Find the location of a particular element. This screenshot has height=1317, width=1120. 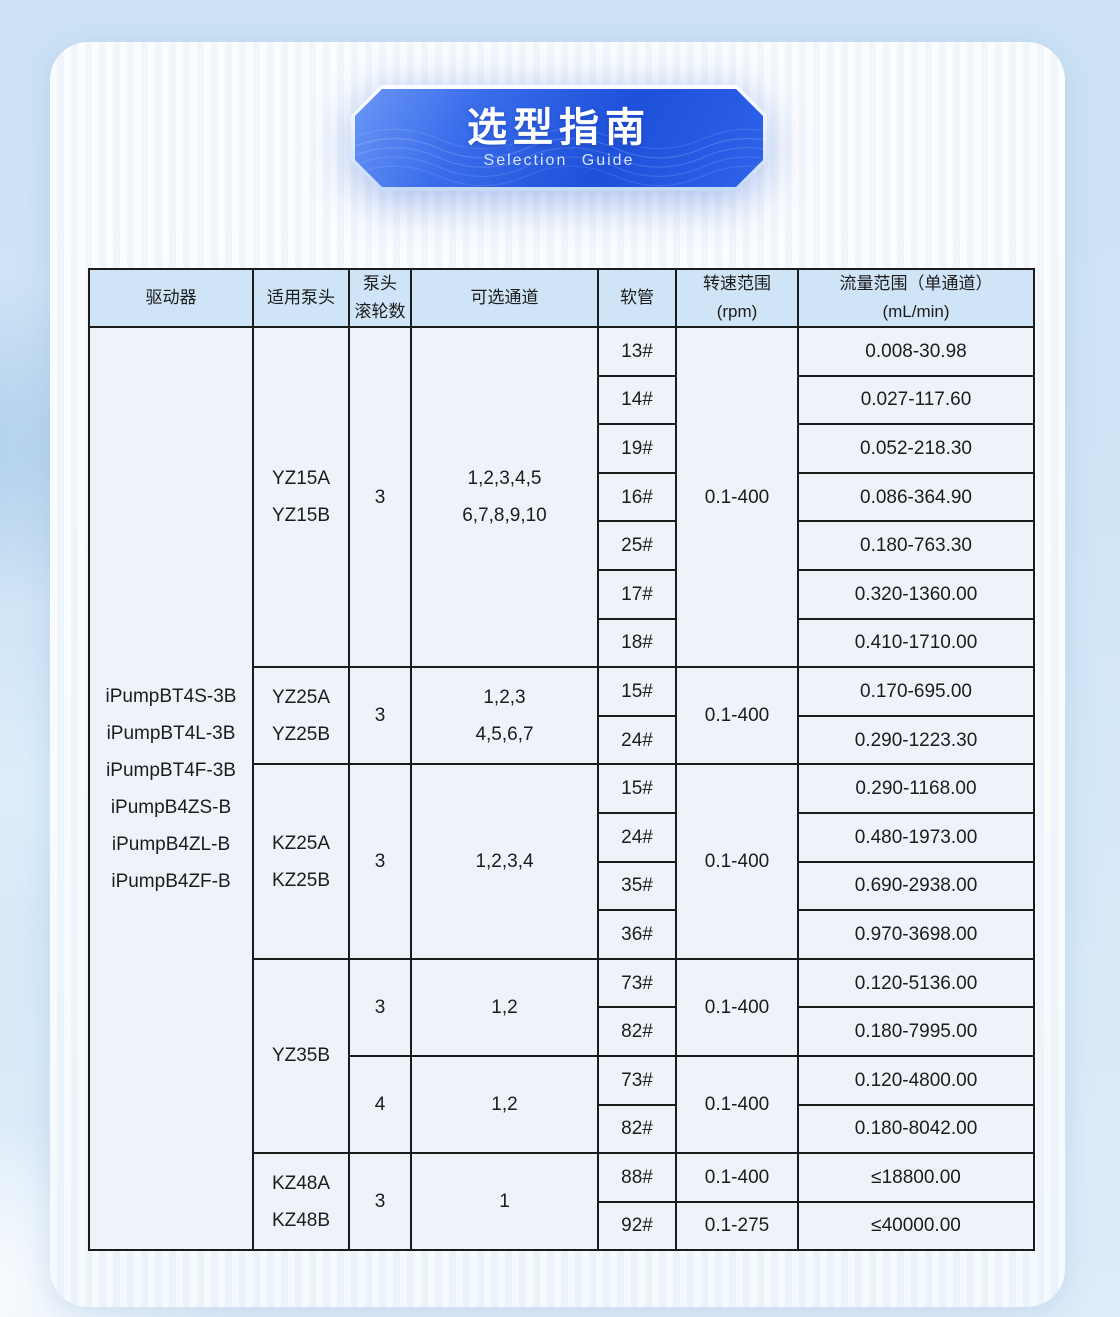

table-row: 14# 0.027-117.60 is located at coordinates (562, 400).